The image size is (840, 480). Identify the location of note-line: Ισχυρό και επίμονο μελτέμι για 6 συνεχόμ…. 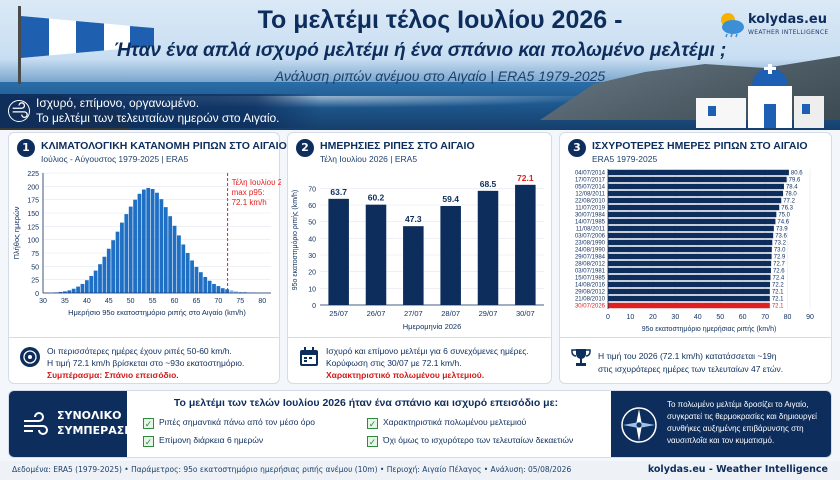
(427, 351).